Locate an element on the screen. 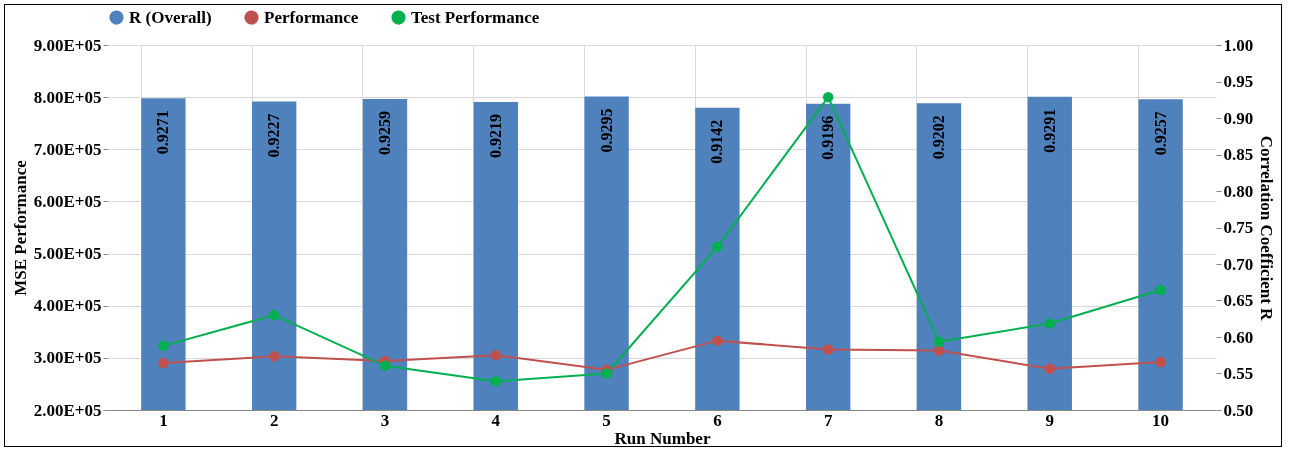 This screenshot has height=453, width=1289. data-label: 0.9142 is located at coordinates (717, 141).